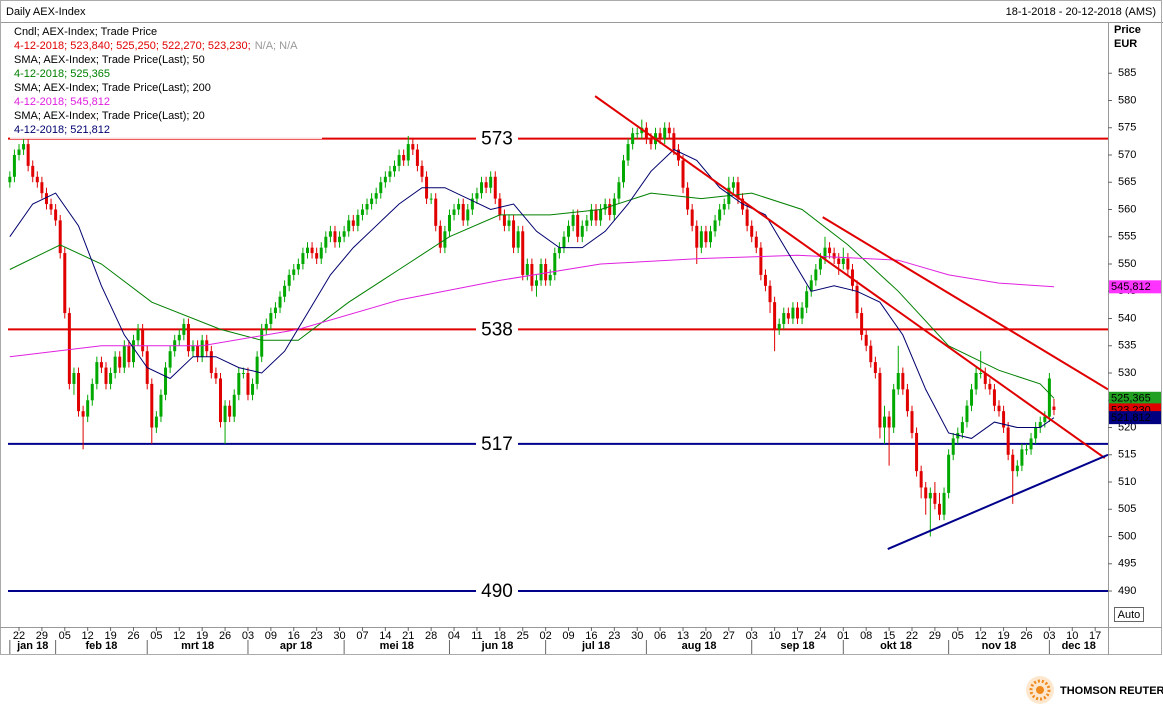  Describe the element at coordinates (1131, 287) in the screenshot. I see `value-tag-label: 545,812` at that location.